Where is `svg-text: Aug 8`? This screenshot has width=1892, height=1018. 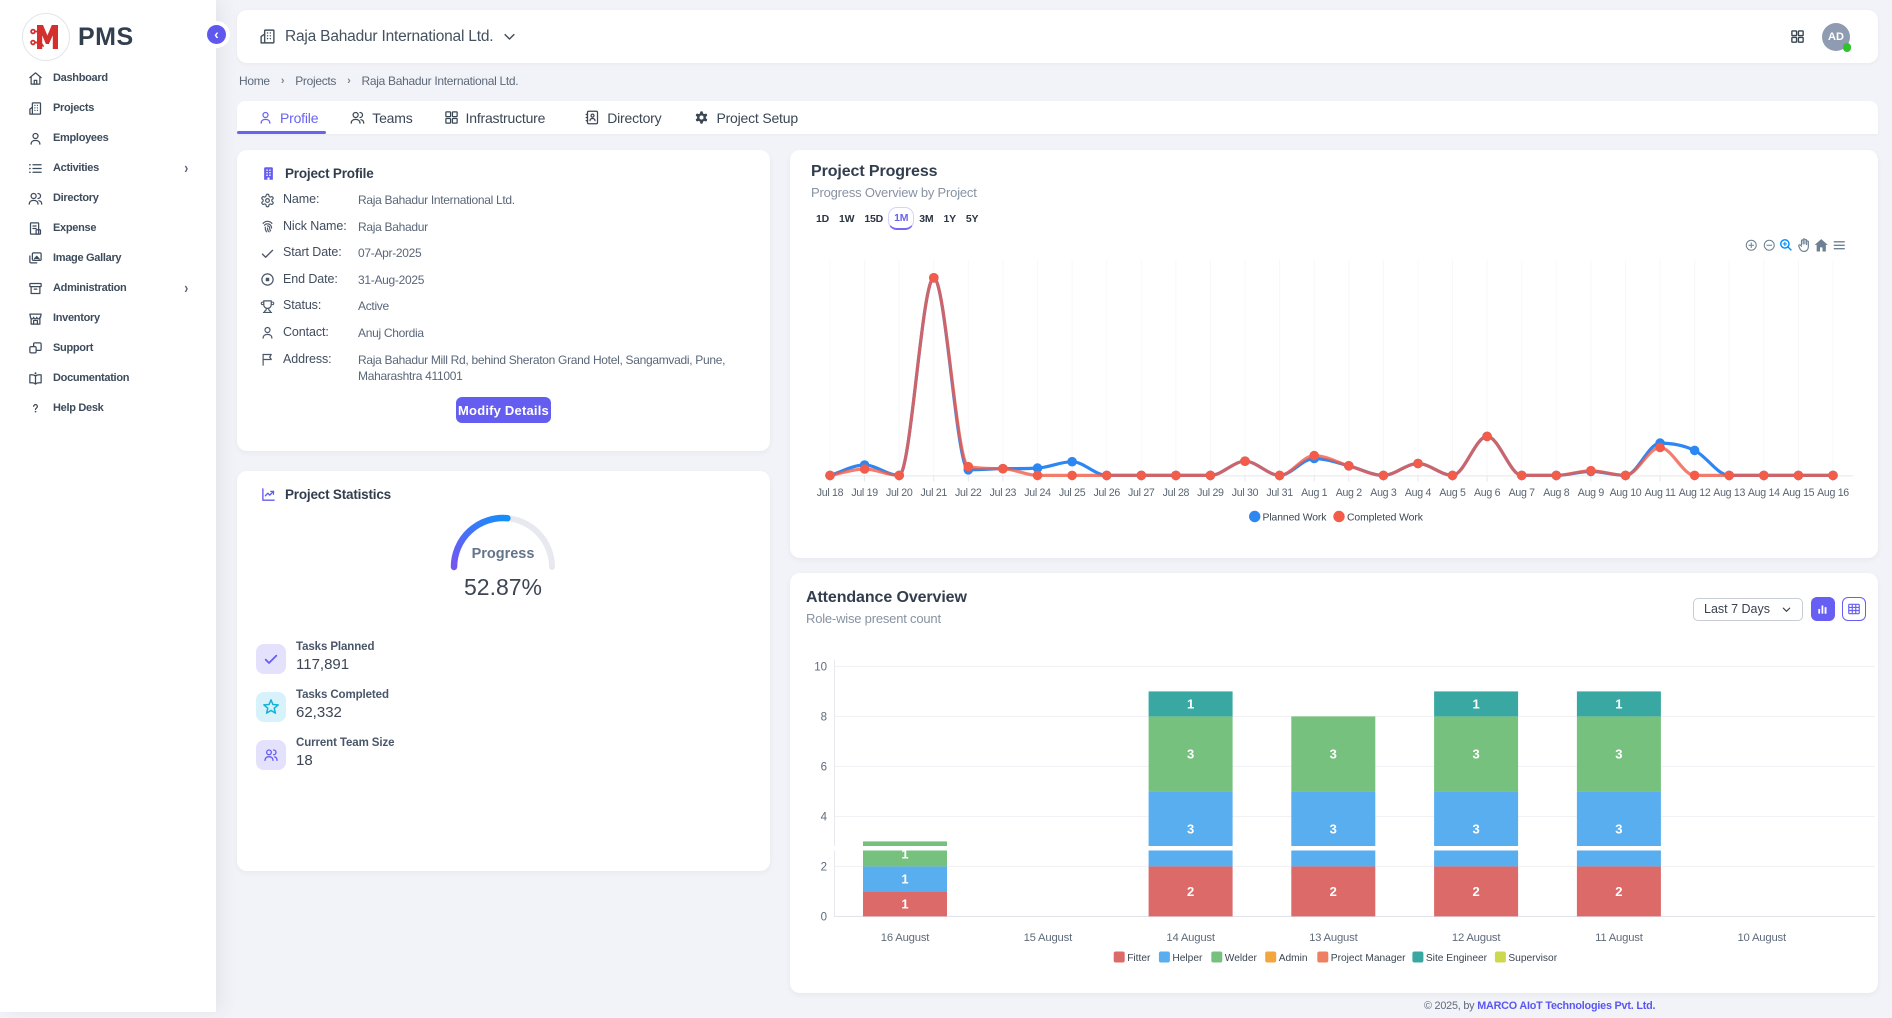 svg-text: Aug 8 is located at coordinates (1556, 493).